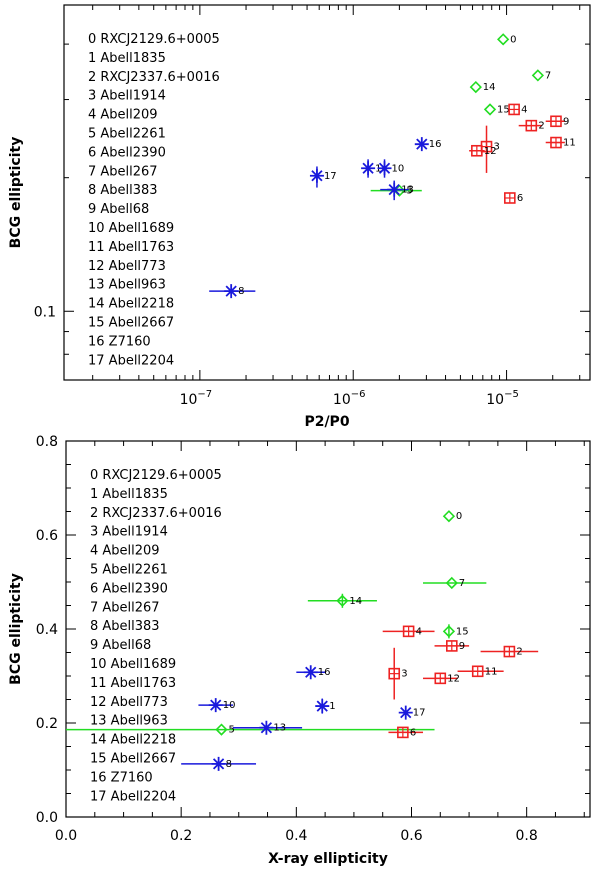 The height and width of the screenshot is (872, 600). What do you see at coordinates (129, 532) in the screenshot?
I see `legend-entry: 3 Abell1914` at bounding box center [129, 532].